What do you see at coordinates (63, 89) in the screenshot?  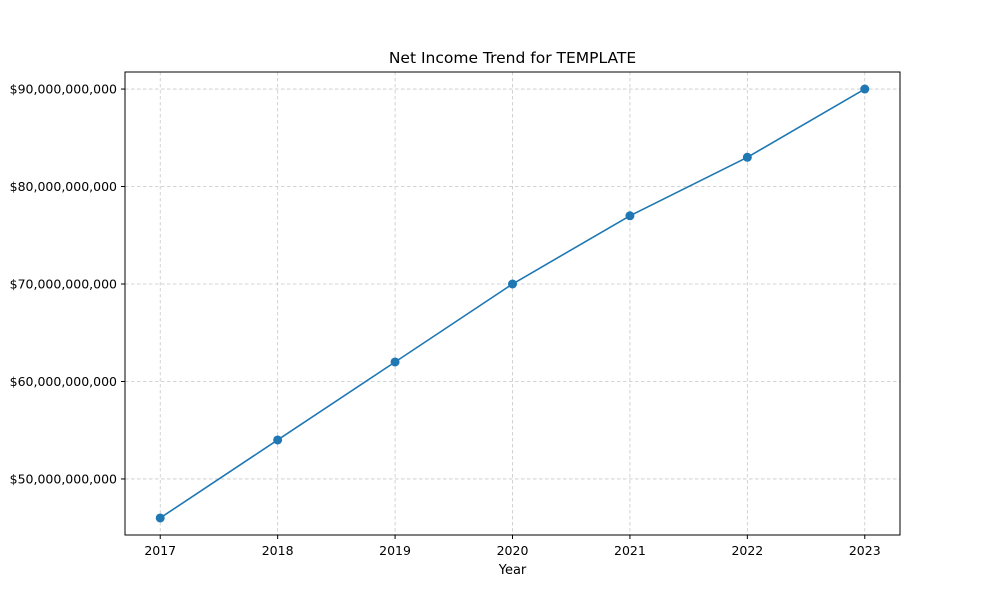 I see `y-tick-label: $90,000,000,000` at bounding box center [63, 89].